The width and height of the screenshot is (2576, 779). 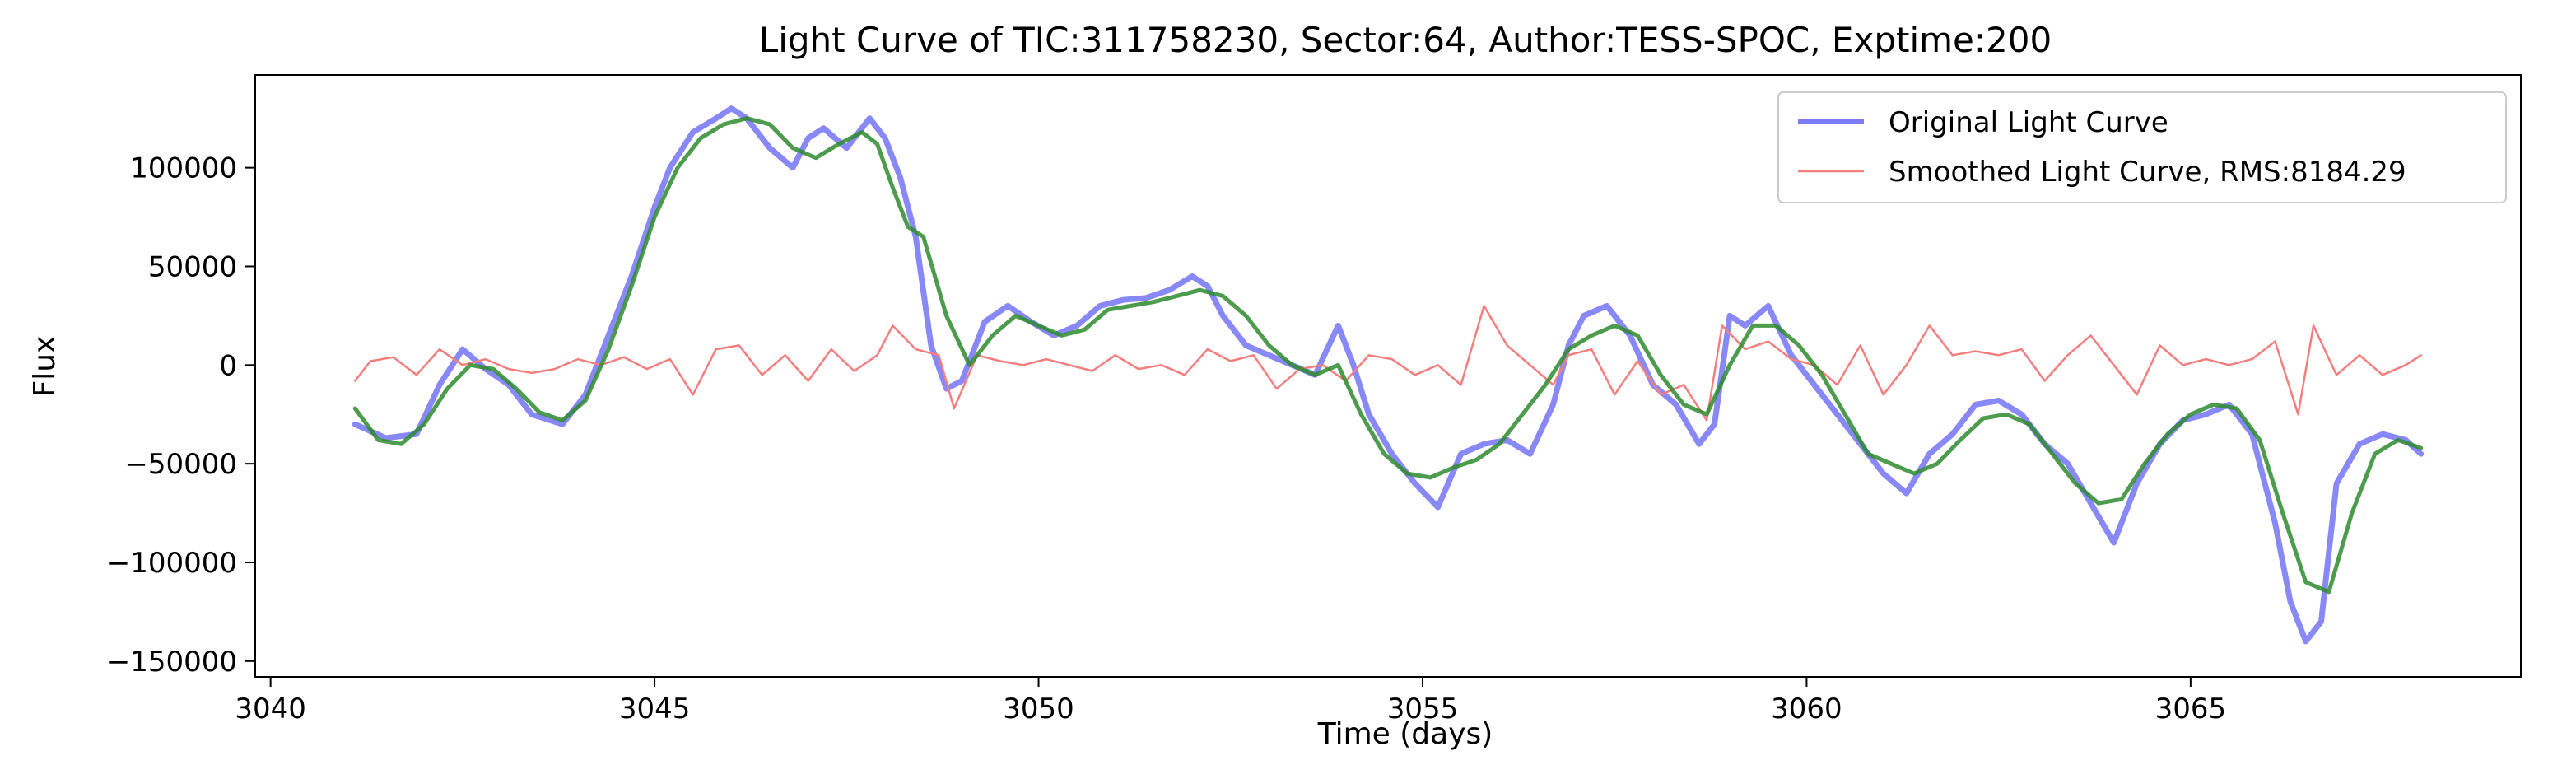 I want to click on series-line-smoothed, so click(x=1388, y=363).